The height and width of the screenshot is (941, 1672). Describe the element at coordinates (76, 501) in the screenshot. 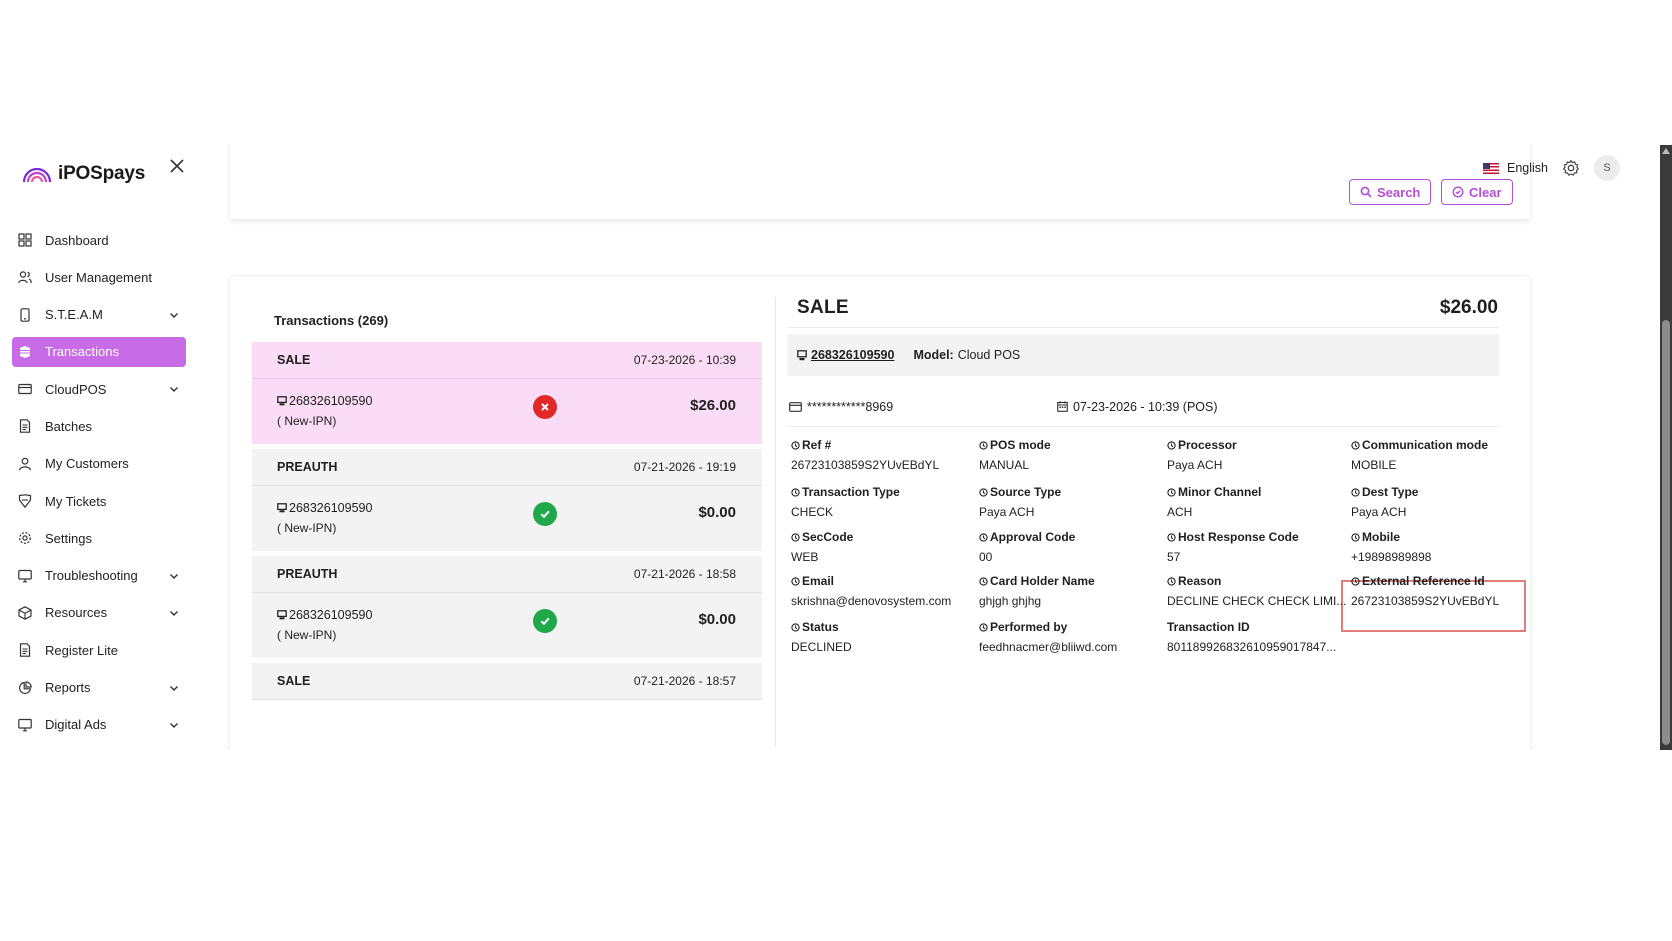

I see `sidebar-item-label: My Tickets` at that location.